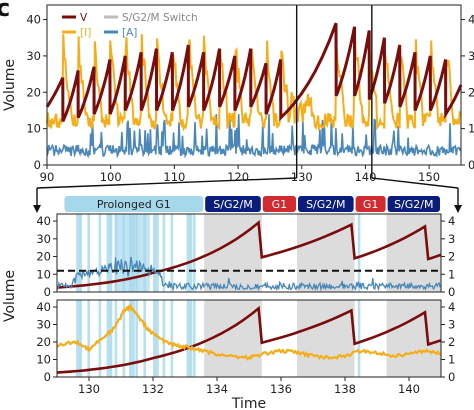 The image size is (474, 410). What do you see at coordinates (451, 360) in the screenshot?
I see `bot-y2tick-label: 1` at bounding box center [451, 360].